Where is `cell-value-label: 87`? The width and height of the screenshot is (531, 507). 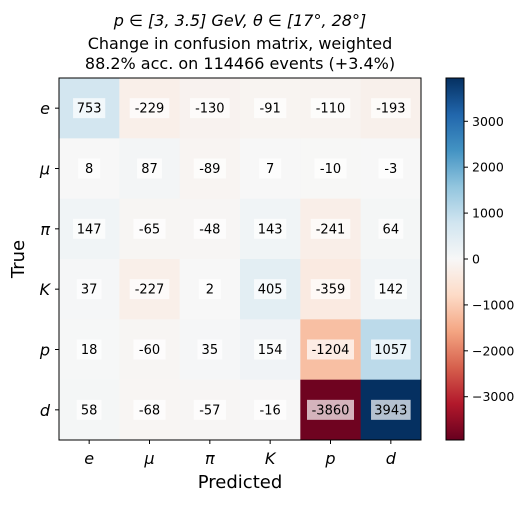
cell-value-label: 87 is located at coordinates (149, 169).